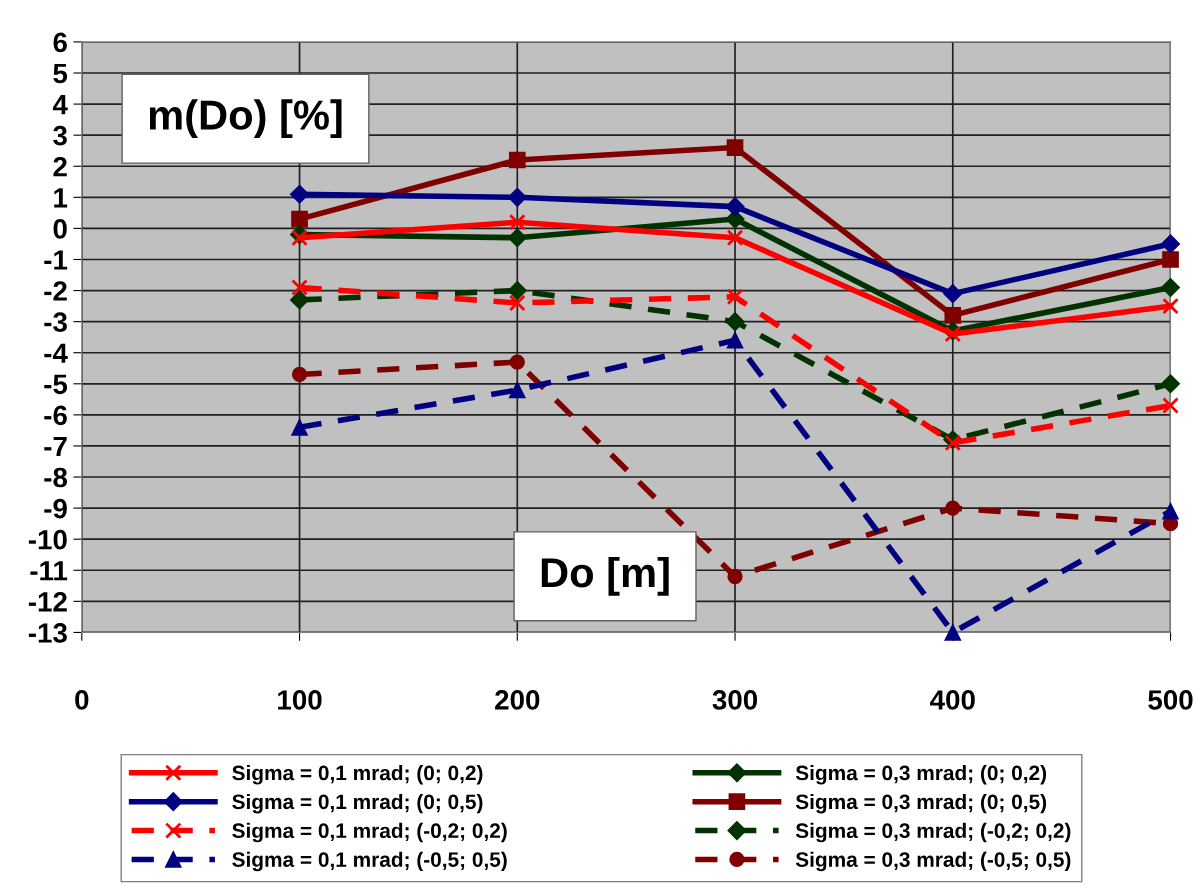 This screenshot has height=892, width=1203. What do you see at coordinates (60, 105) in the screenshot?
I see `y-tick-label: 4` at bounding box center [60, 105].